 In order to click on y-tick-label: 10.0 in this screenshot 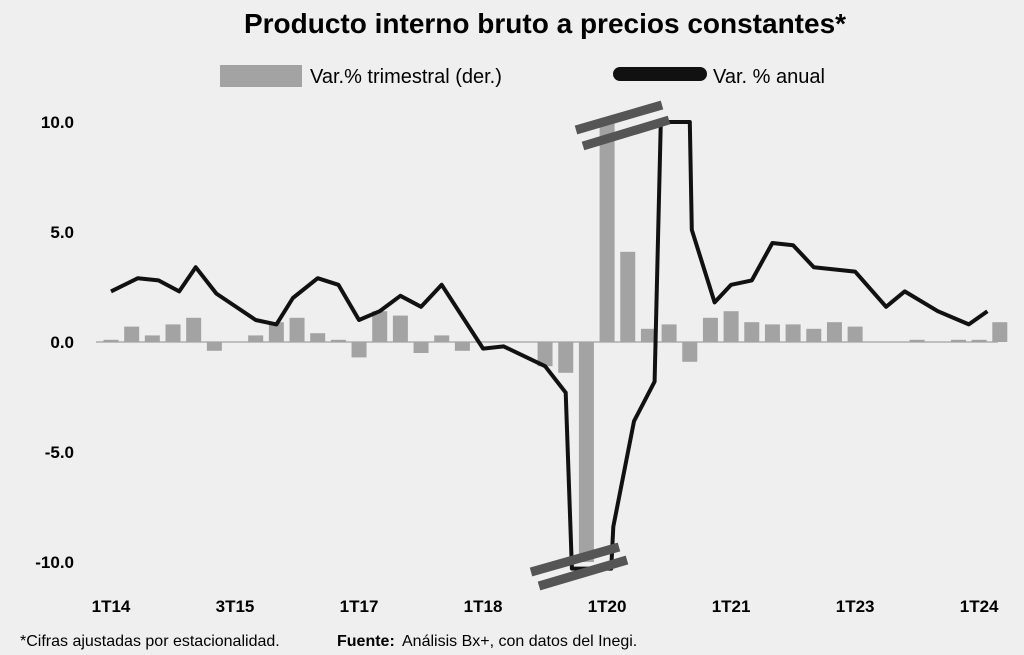, I will do `click(57, 122)`.